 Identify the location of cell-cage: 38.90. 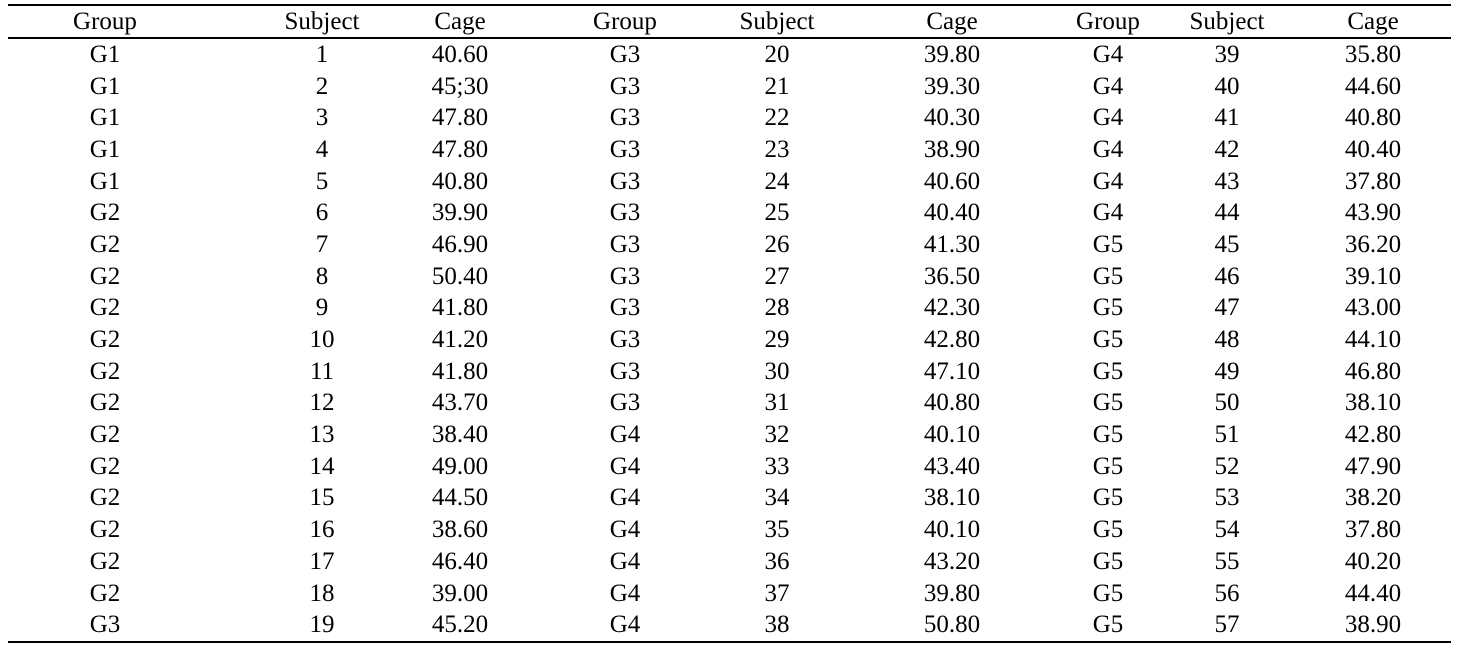
(1373, 625).